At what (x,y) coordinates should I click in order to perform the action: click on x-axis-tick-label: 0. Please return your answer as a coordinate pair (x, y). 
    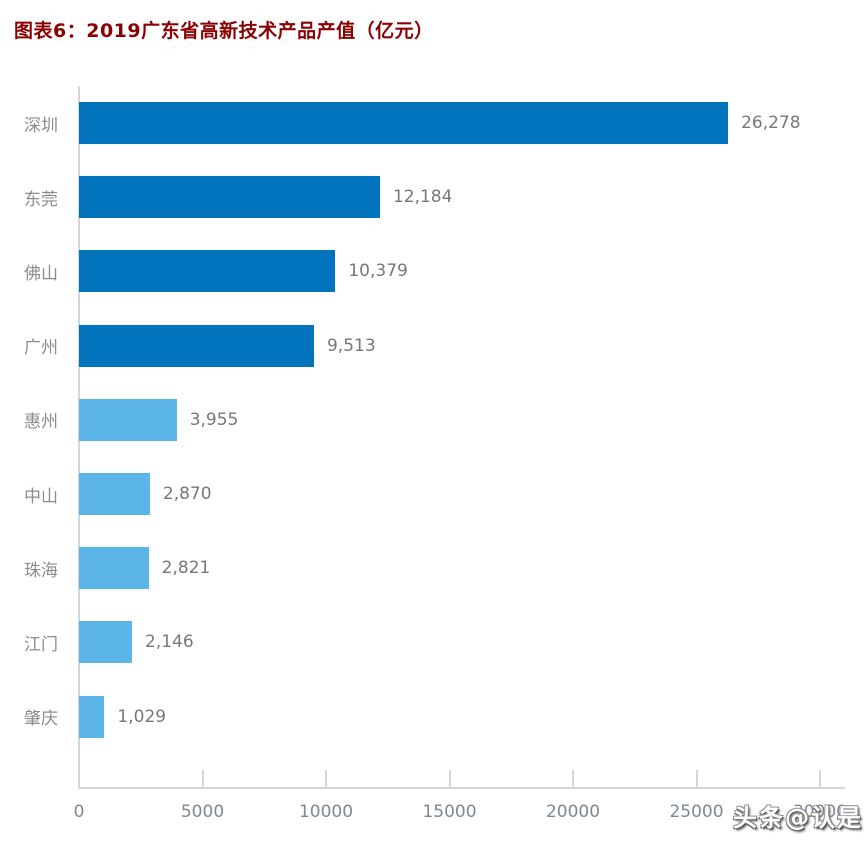
    Looking at the image, I should click on (79, 812).